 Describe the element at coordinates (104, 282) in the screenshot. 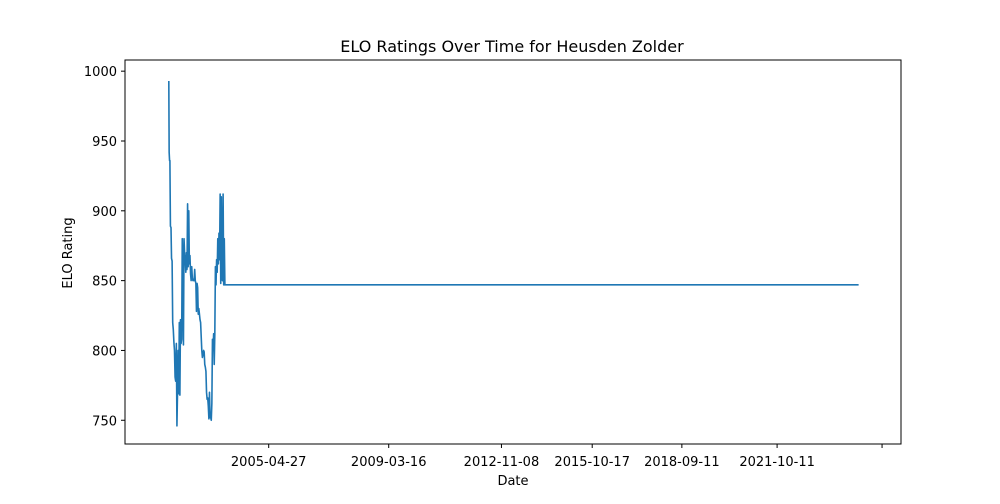

I see `y-tick-label: 850` at that location.